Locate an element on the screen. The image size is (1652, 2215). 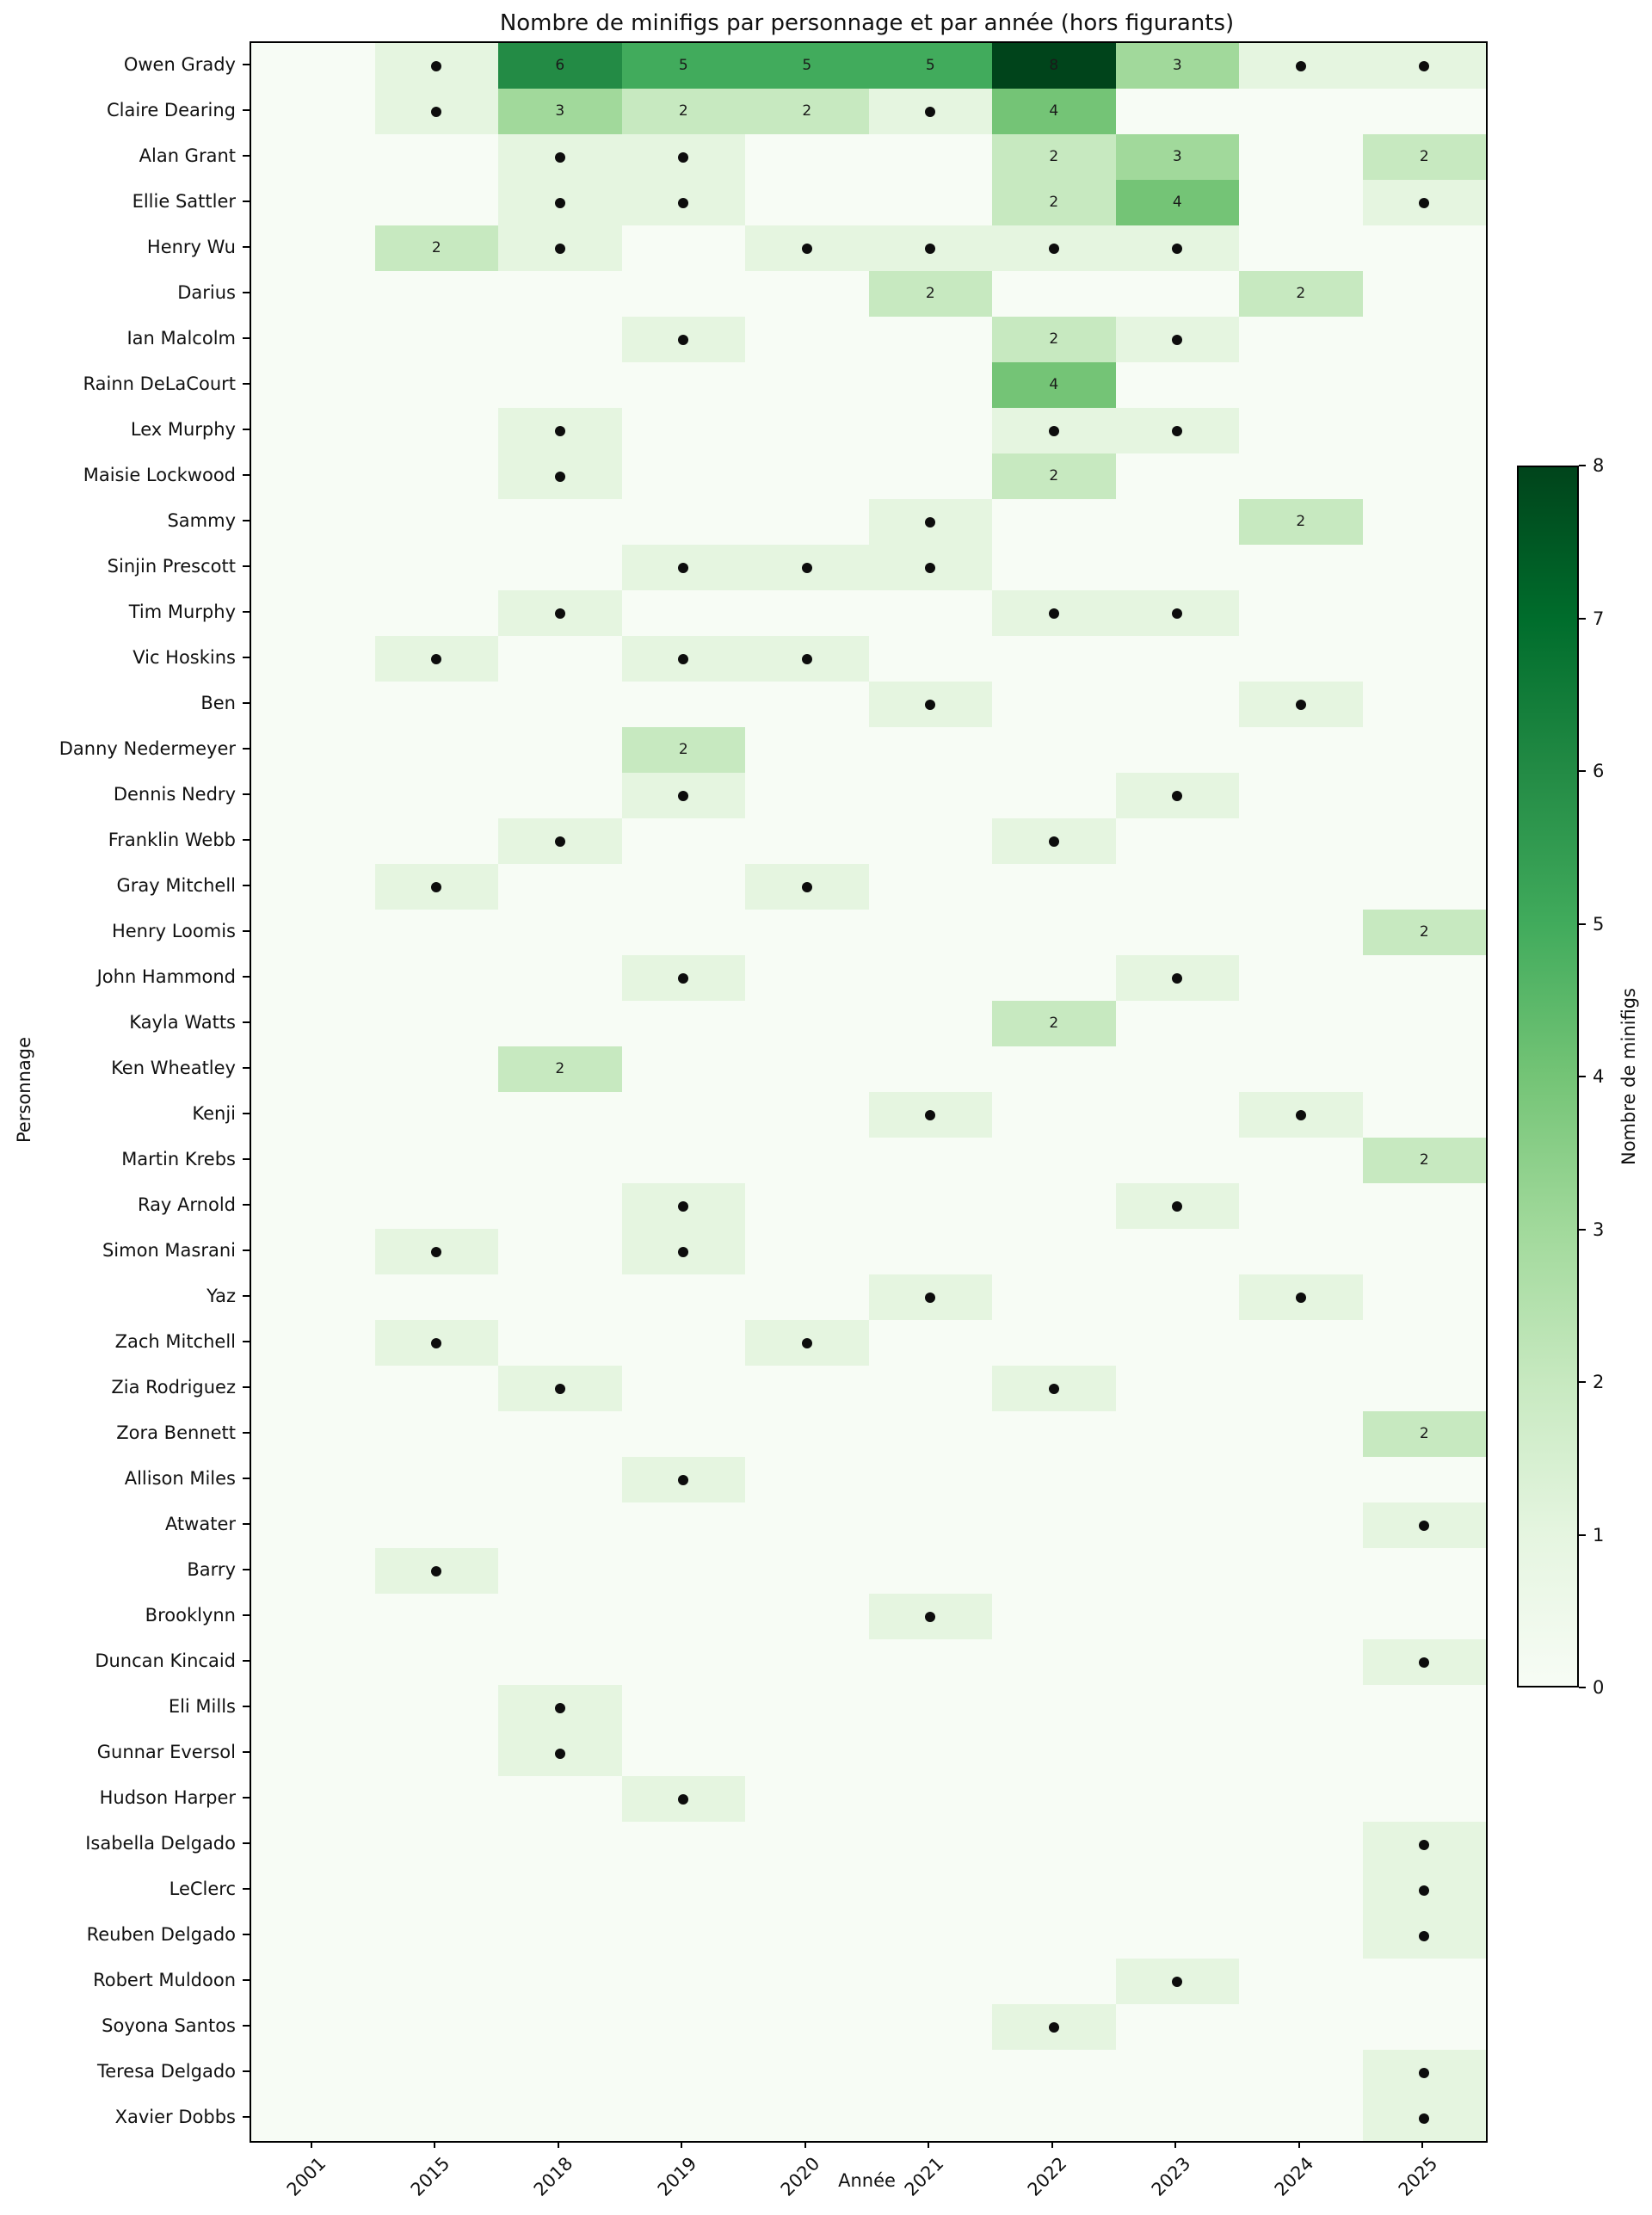
colorbar-tick is located at coordinates (1582, 923).